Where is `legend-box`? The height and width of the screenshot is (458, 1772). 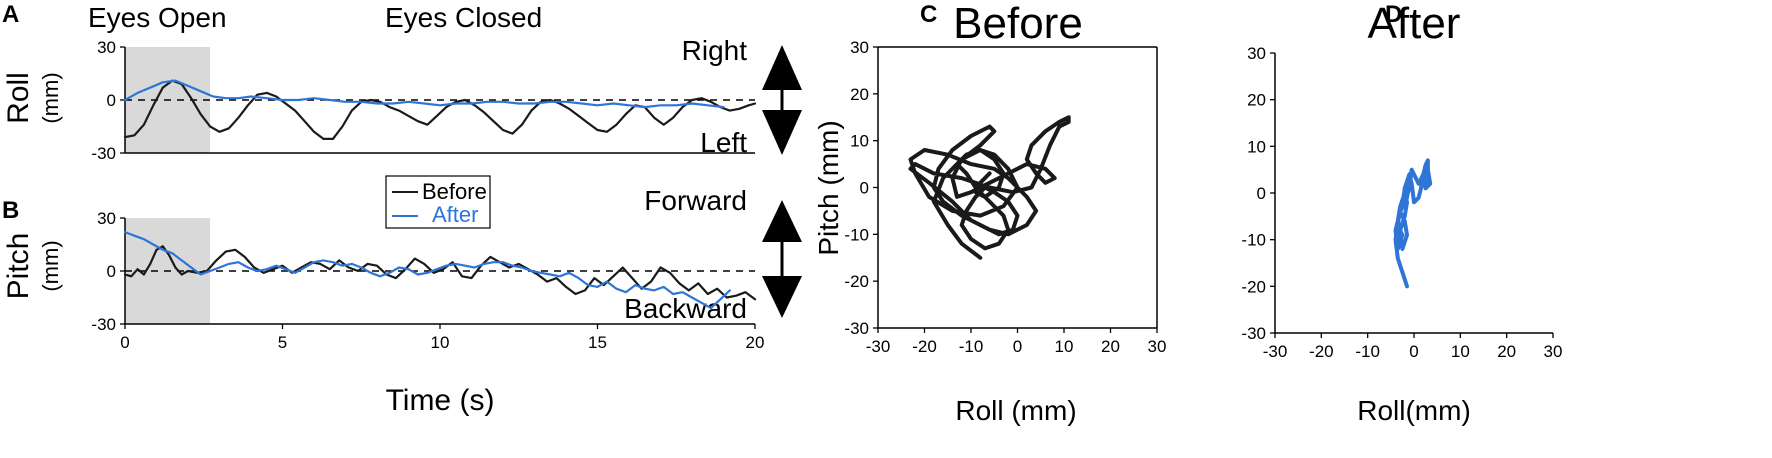
legend-box is located at coordinates (438, 202).